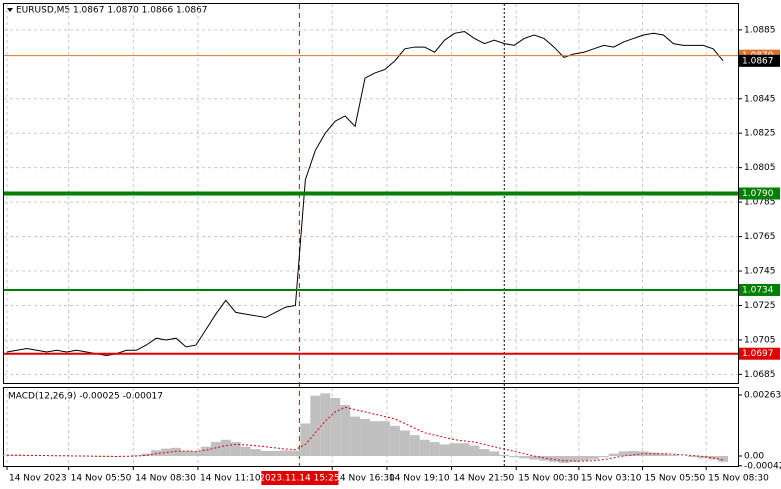 The height and width of the screenshot is (489, 781). Describe the element at coordinates (112, 11) in the screenshot. I see `chart-title: EURUSD,M5 1.0867 1.0870 1.0866 1.0867` at that location.